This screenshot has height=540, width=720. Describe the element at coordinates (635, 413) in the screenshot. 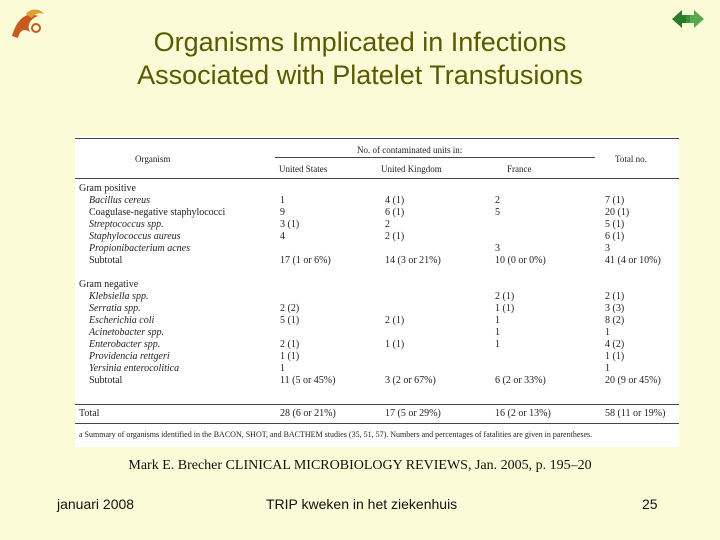

I see `total-cell: 58 (11 or 19%)` at that location.